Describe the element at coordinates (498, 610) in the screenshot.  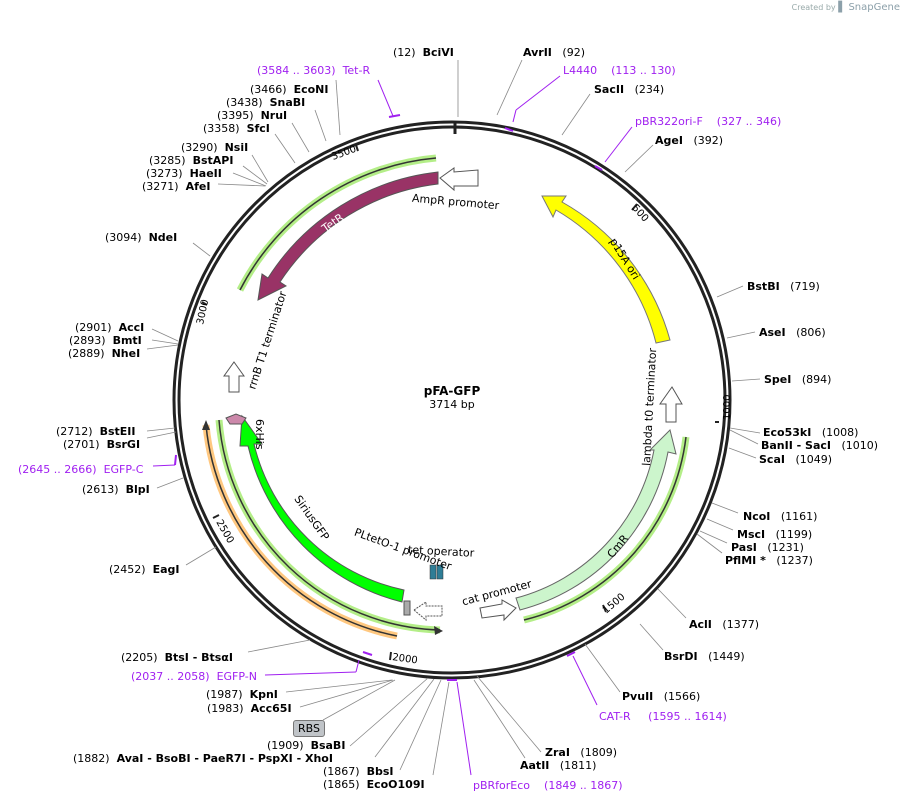
I see `cat-promoter-feature` at that location.